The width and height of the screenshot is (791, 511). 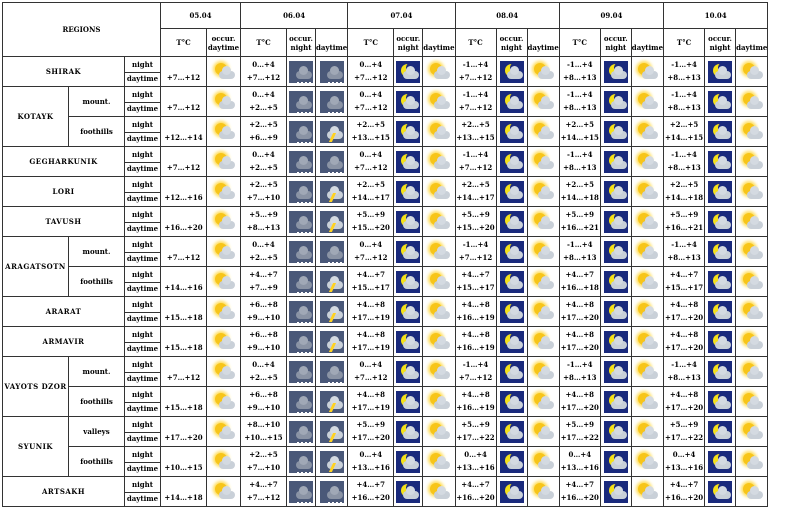 I want to click on temperature-range: -1…+4 +7…+12, so click(x=475, y=161).